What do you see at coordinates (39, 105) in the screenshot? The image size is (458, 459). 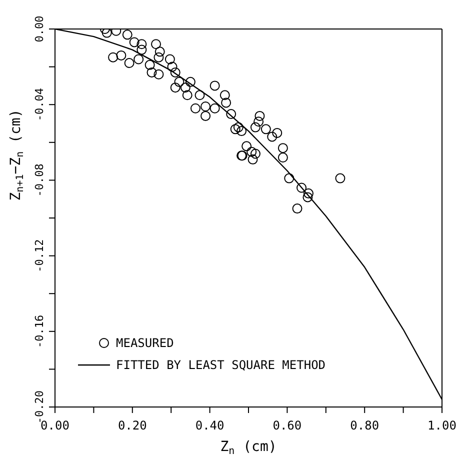 I see `y-tick-label: -0.04` at bounding box center [39, 105].